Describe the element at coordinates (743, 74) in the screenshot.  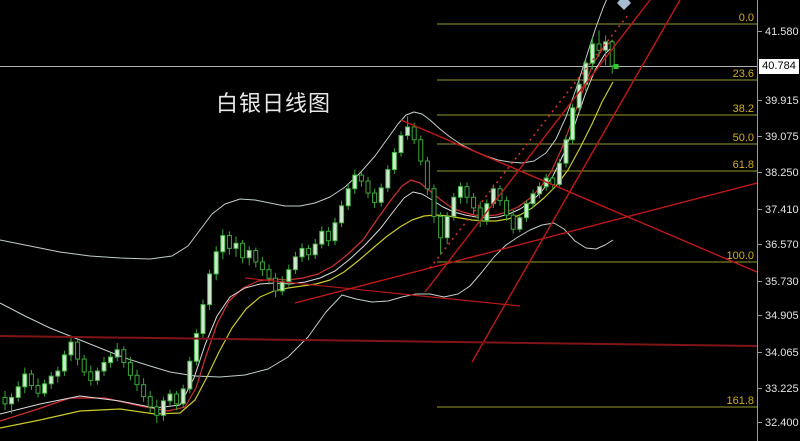
I see `fib-label-23.6: 23.6` at that location.